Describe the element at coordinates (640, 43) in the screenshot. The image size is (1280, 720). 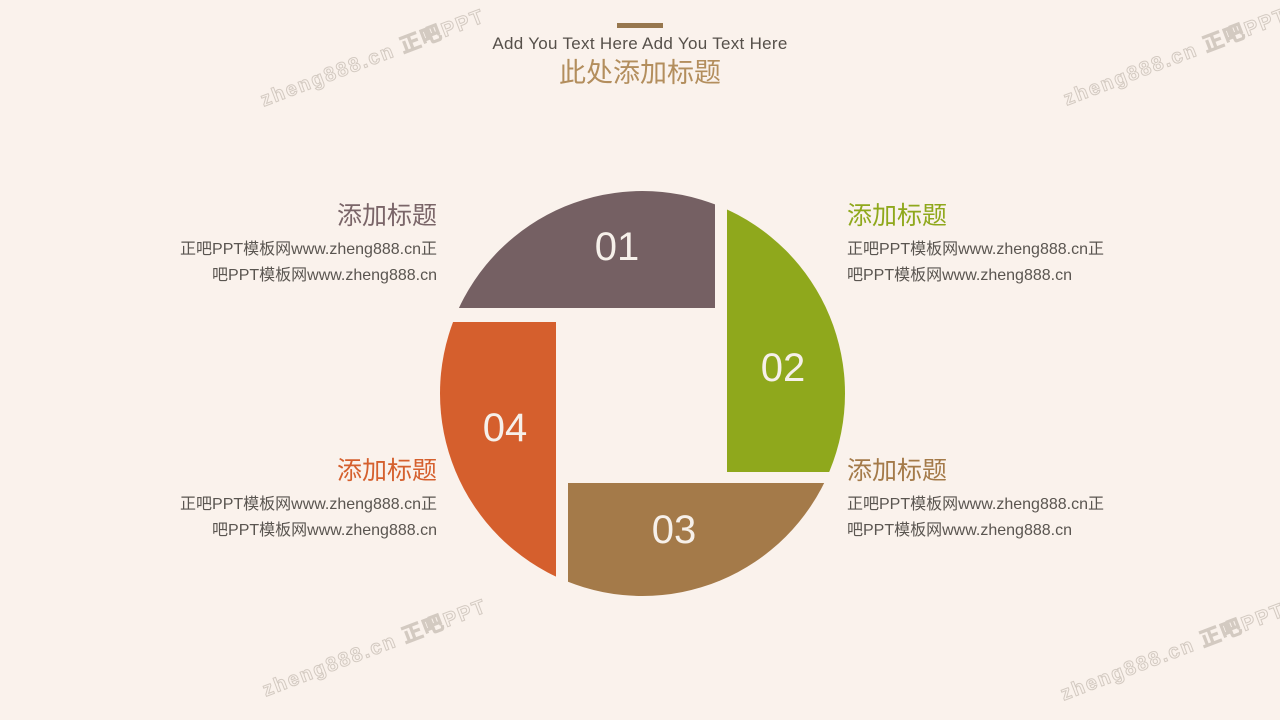
I see `slide-subtitle: Add You Text Here Add You Text Here` at that location.